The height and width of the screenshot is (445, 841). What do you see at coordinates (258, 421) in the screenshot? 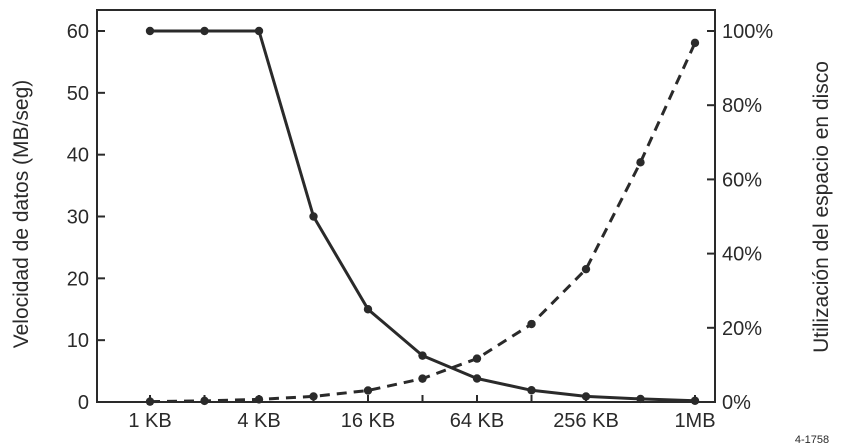
I see `x-tick-label: 4 KB` at bounding box center [258, 421].